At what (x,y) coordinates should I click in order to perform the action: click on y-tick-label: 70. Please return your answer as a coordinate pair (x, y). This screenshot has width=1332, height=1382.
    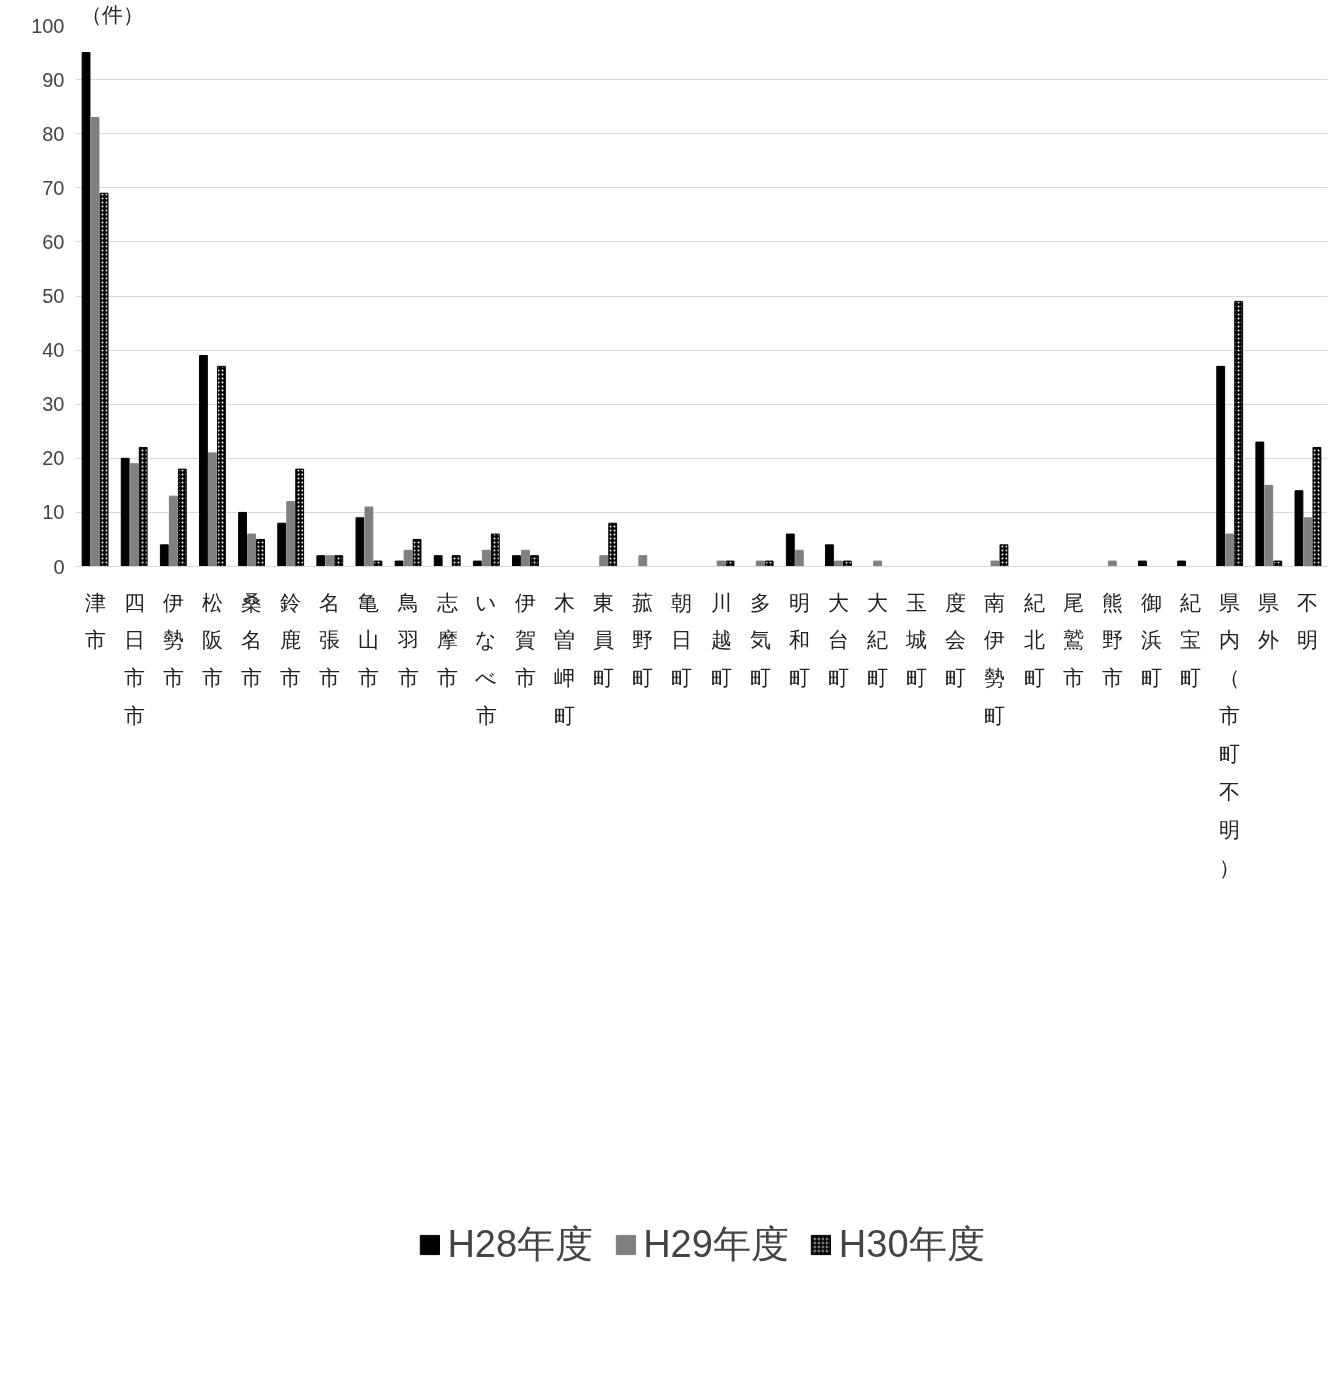
    Looking at the image, I should click on (53, 187).